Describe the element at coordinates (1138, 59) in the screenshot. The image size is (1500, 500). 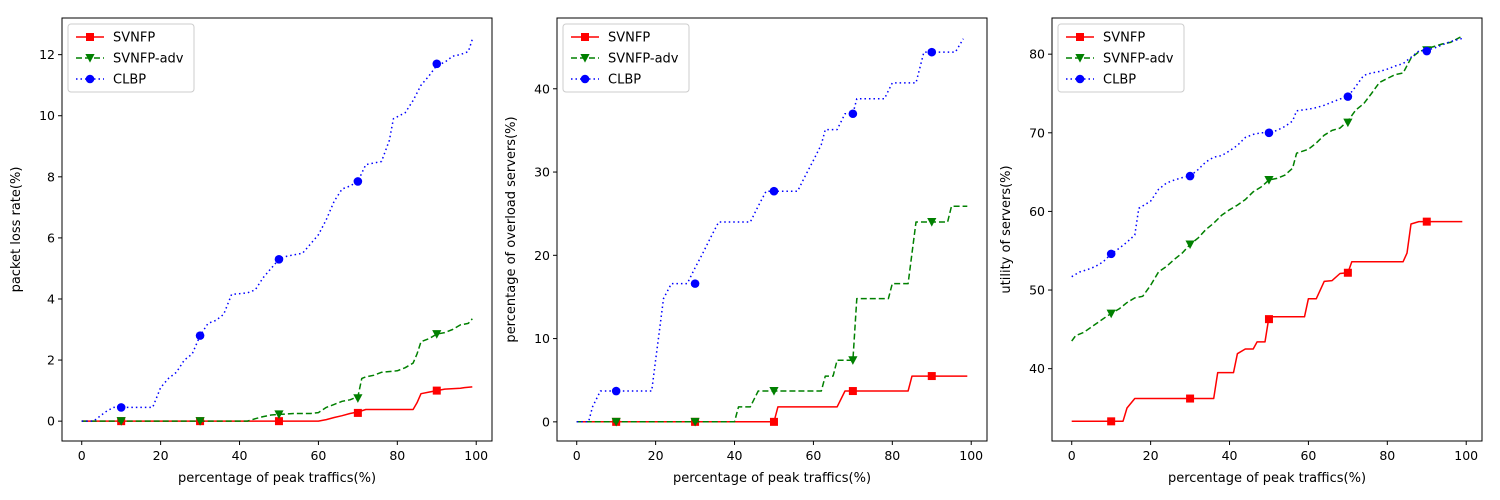
I see `legend-label-svnfp-adv: SVNFP-adv` at that location.